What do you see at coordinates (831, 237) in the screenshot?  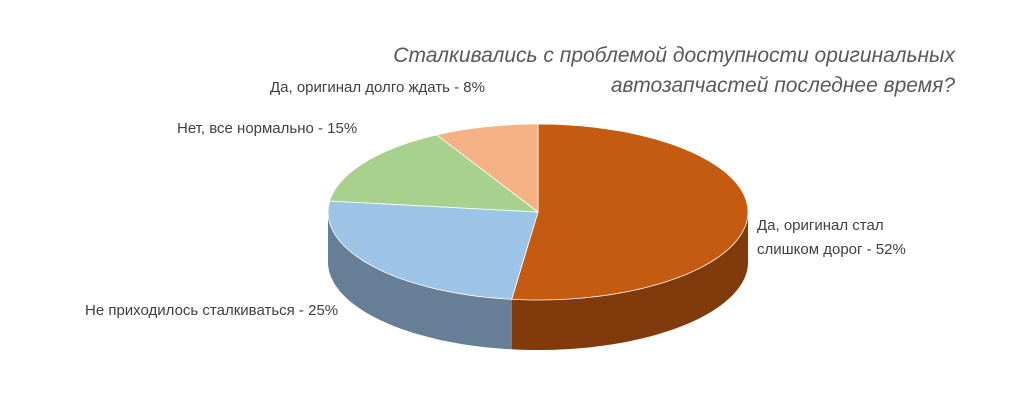 I see `data-label: Да, оригинал стал слишком дорог - 52%` at bounding box center [831, 237].